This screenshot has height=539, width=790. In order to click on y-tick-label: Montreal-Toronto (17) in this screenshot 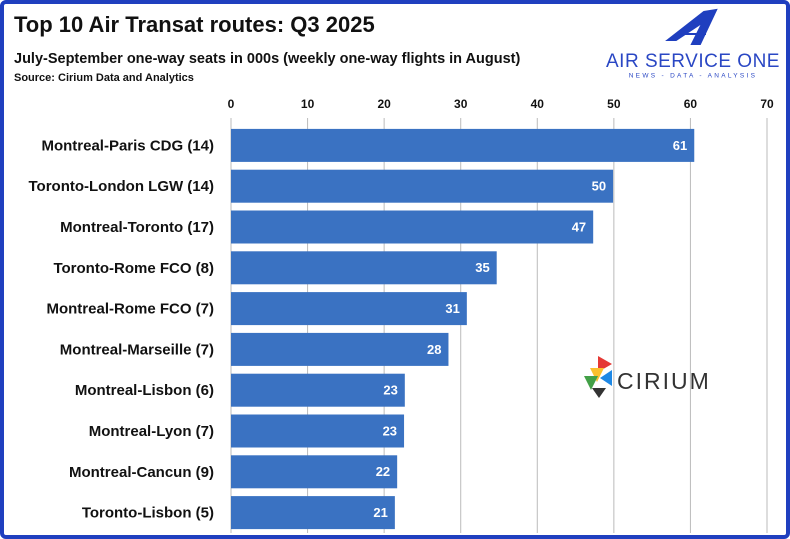, I will do `click(137, 227)`.